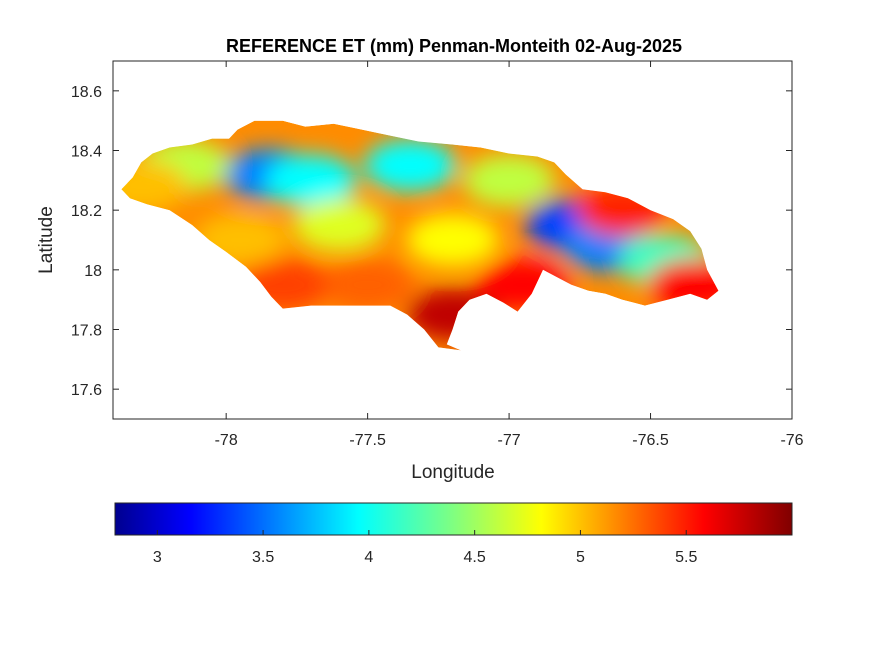 The height and width of the screenshot is (656, 875). I want to click on x-axis-label: Longitude, so click(452, 472).